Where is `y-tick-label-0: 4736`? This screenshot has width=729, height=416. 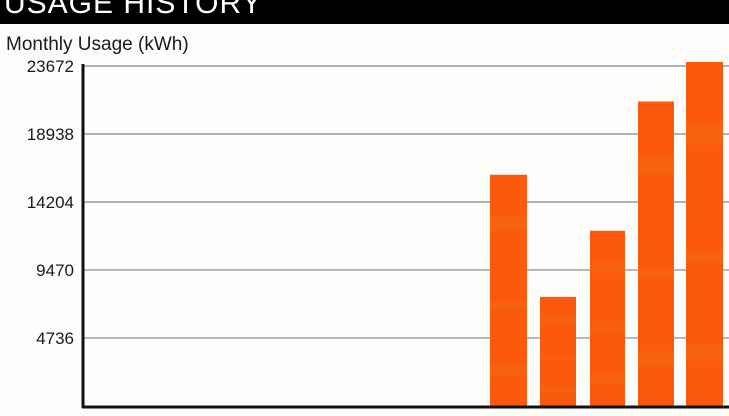
y-tick-label-0: 4736 is located at coordinates (55, 338).